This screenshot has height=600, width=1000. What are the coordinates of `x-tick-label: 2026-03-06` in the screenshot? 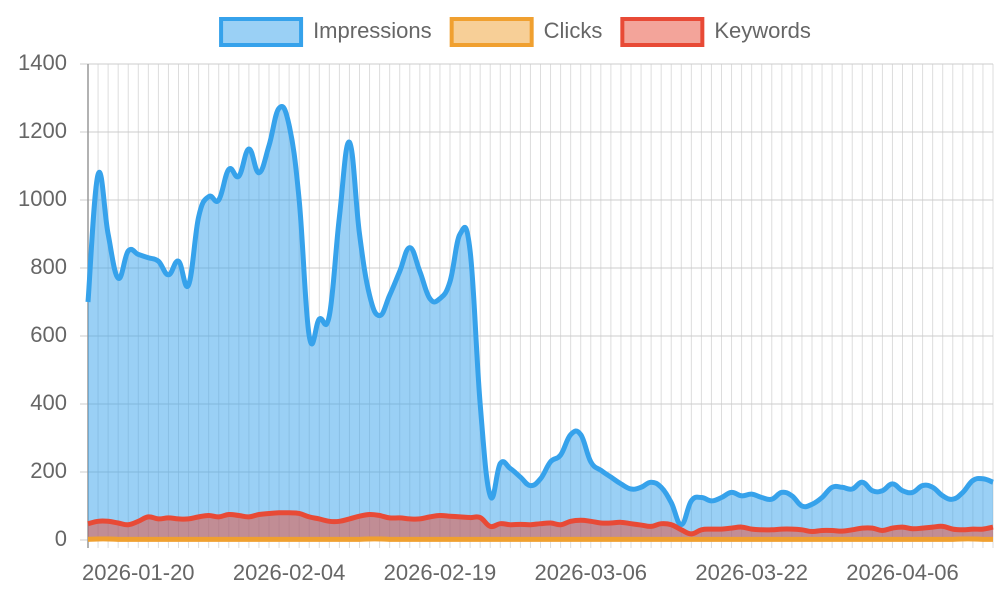 It's located at (591, 572).